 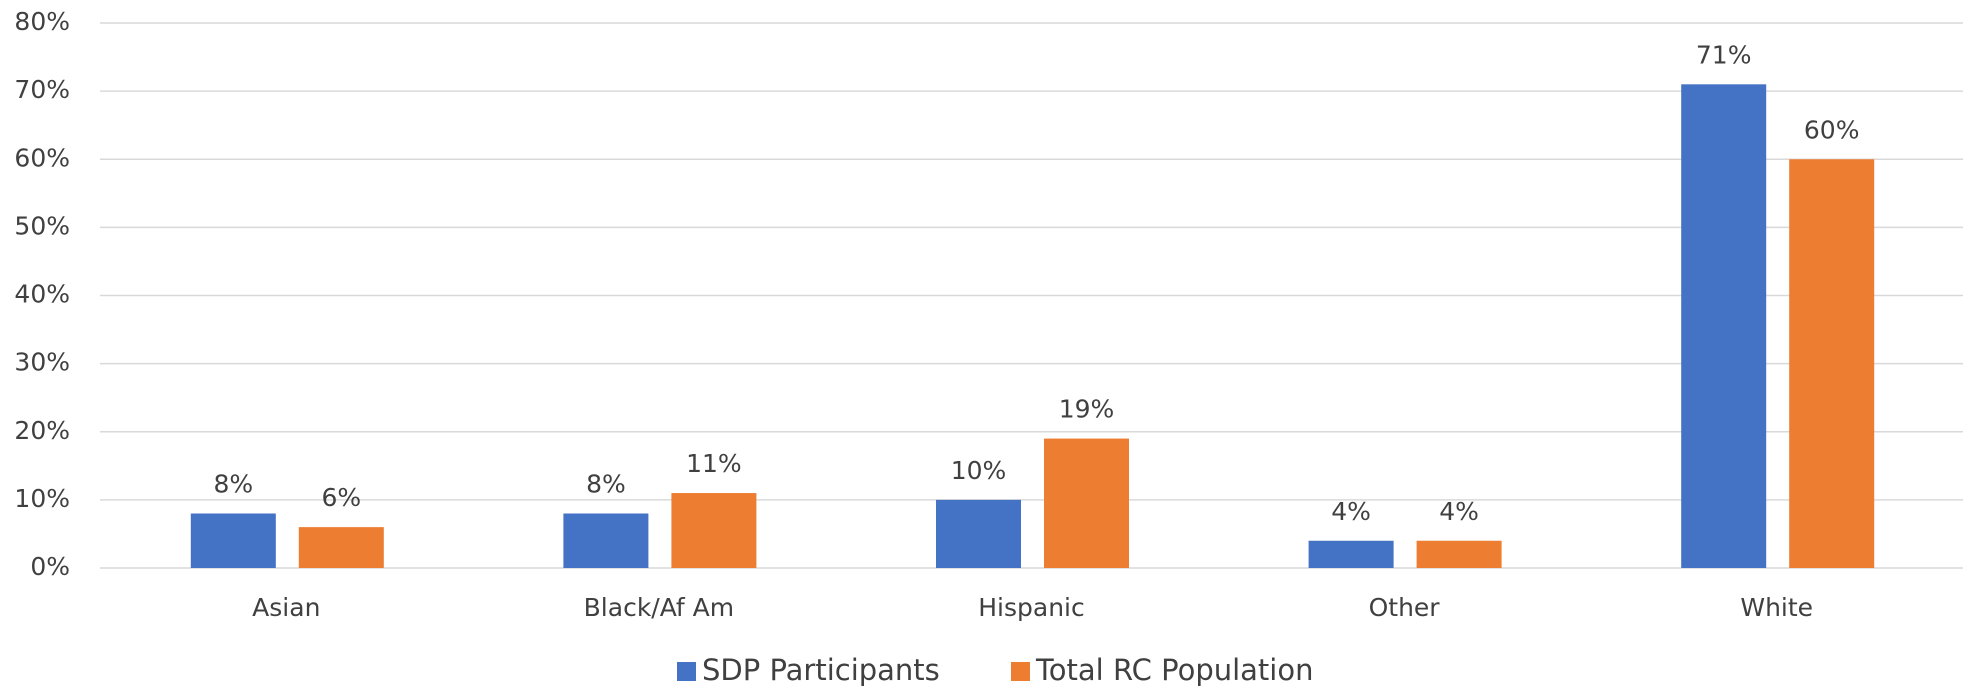 What do you see at coordinates (42, 362) in the screenshot?
I see `y-tick-label: 30%` at bounding box center [42, 362].